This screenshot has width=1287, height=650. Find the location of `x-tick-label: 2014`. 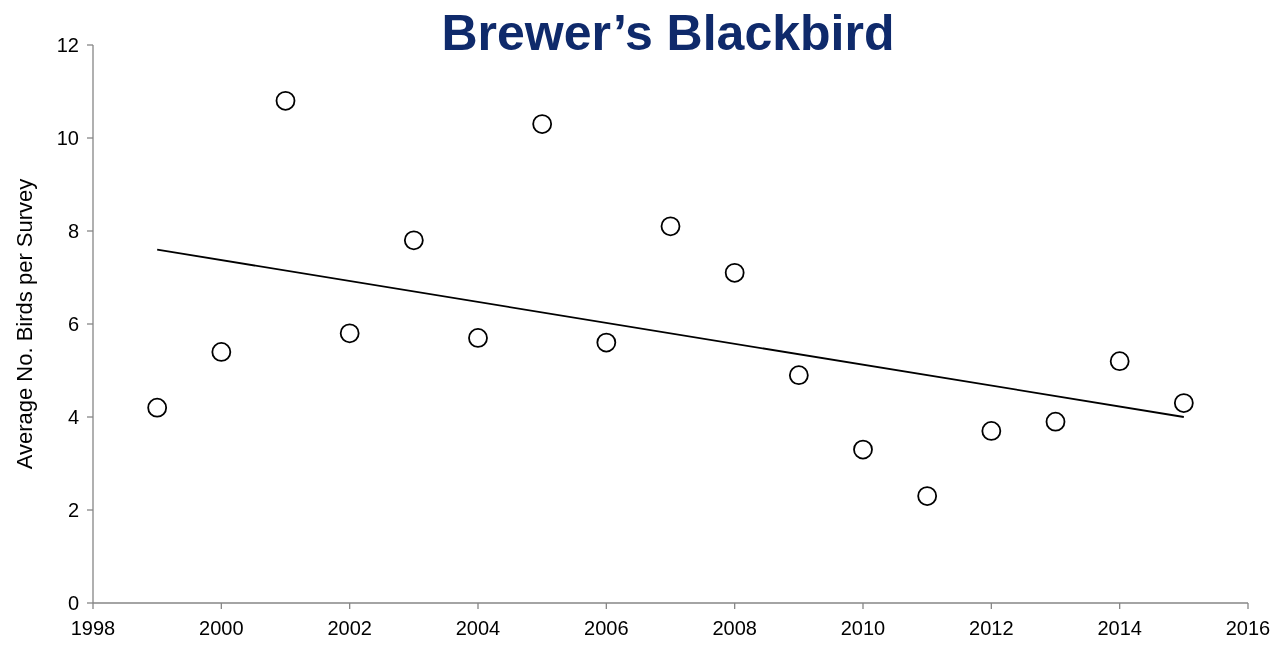

x-tick-label: 2014 is located at coordinates (1119, 628).